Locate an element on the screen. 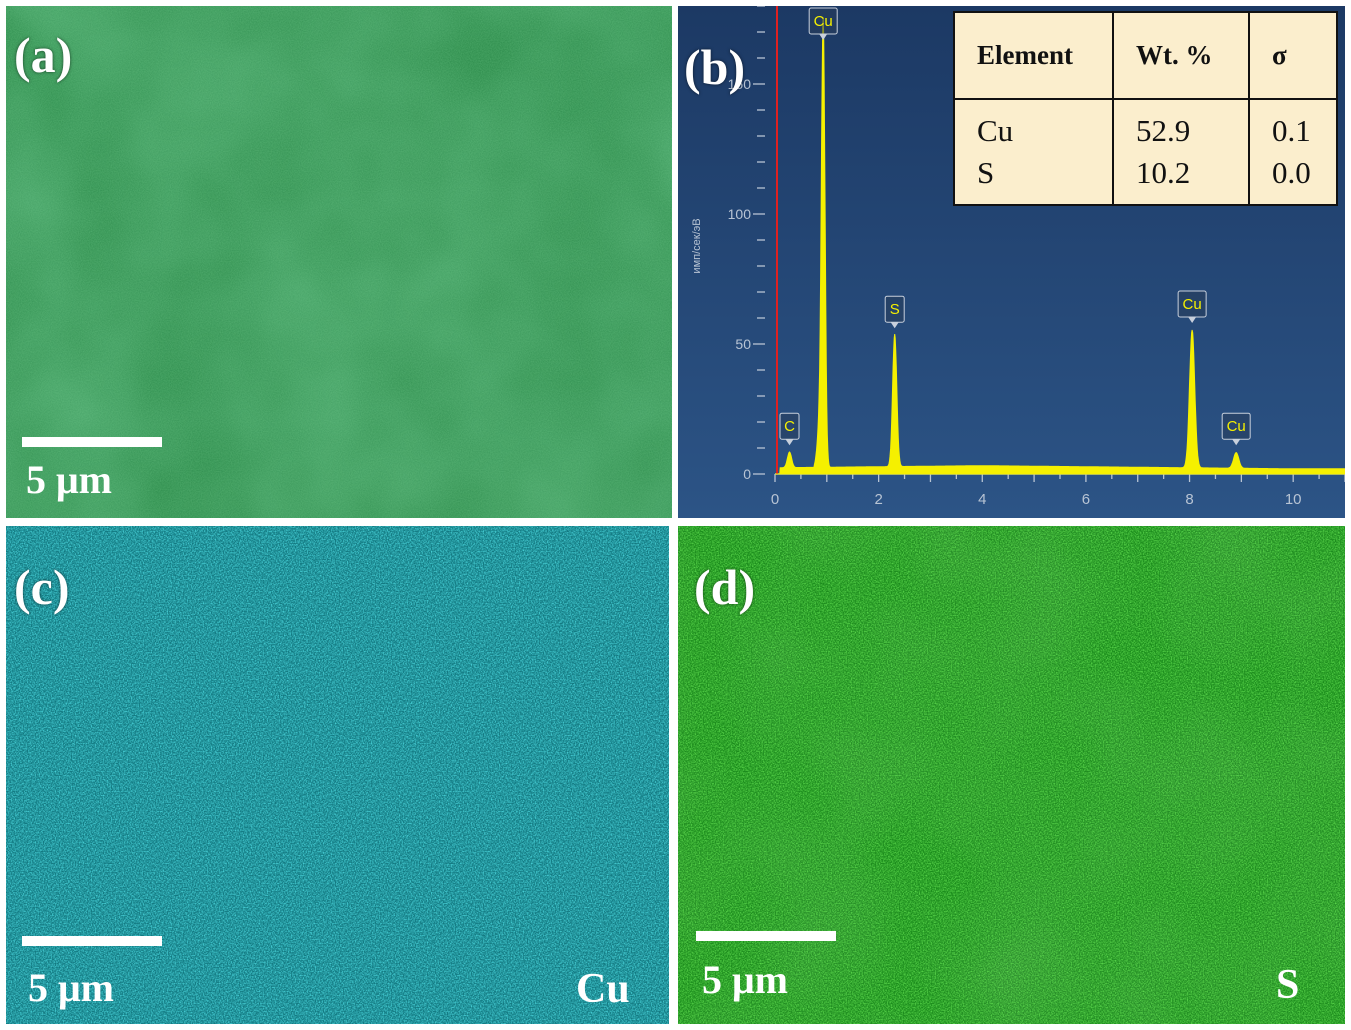 Image resolution: width=1351 pixels, height=1030 pixels. table-body-row: Cu S 52.9 10.2 0.1 0.0 is located at coordinates (1145, 152).